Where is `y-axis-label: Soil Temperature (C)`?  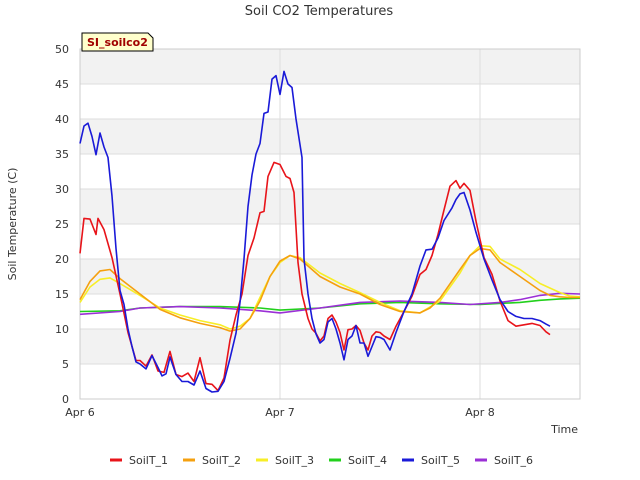
y-axis-label: Soil Temperature (C) is located at coordinates (12, 224).